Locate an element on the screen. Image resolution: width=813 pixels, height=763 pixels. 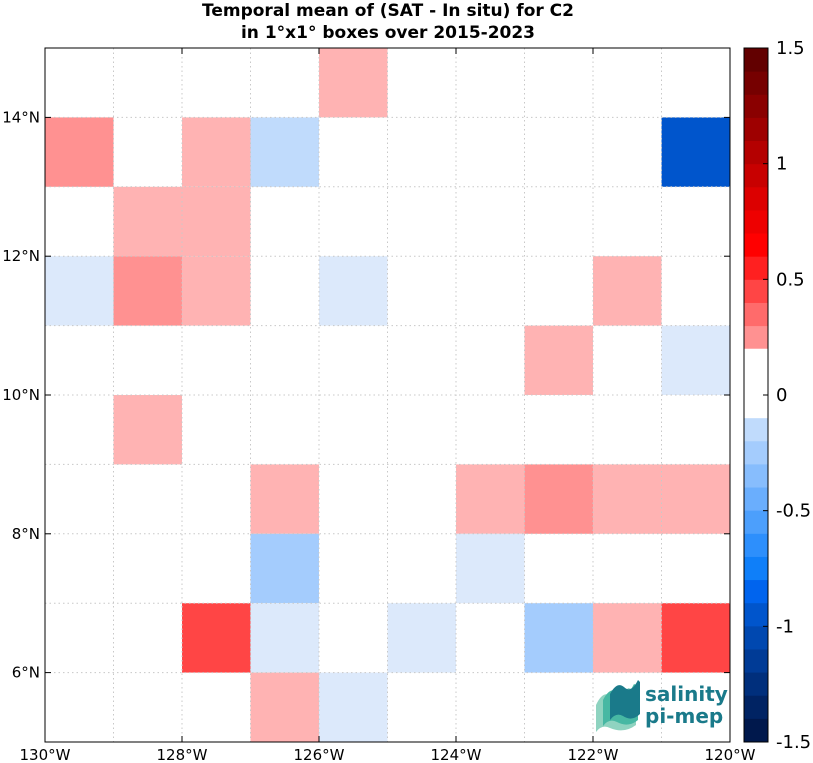
x-tick-label: 122°W is located at coordinates (593, 754).